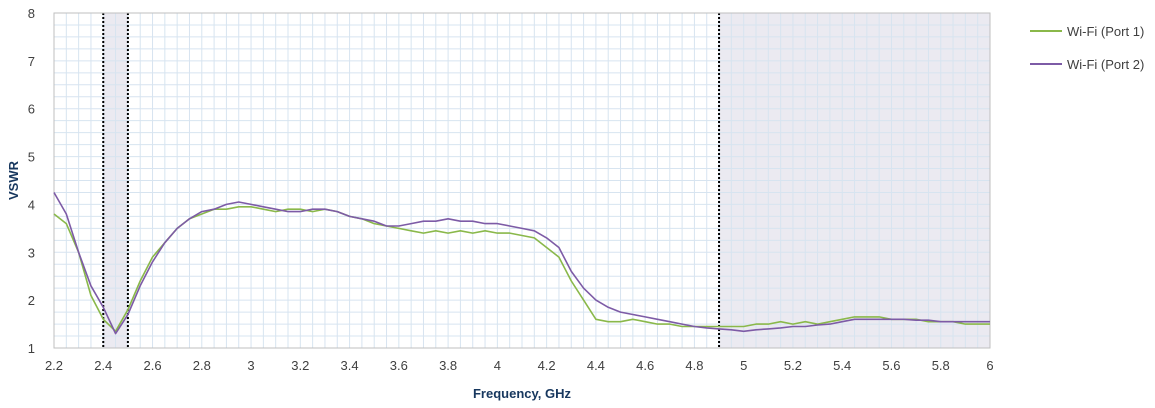  What do you see at coordinates (399, 365) in the screenshot?
I see `x-tick-label: 3.6` at bounding box center [399, 365].